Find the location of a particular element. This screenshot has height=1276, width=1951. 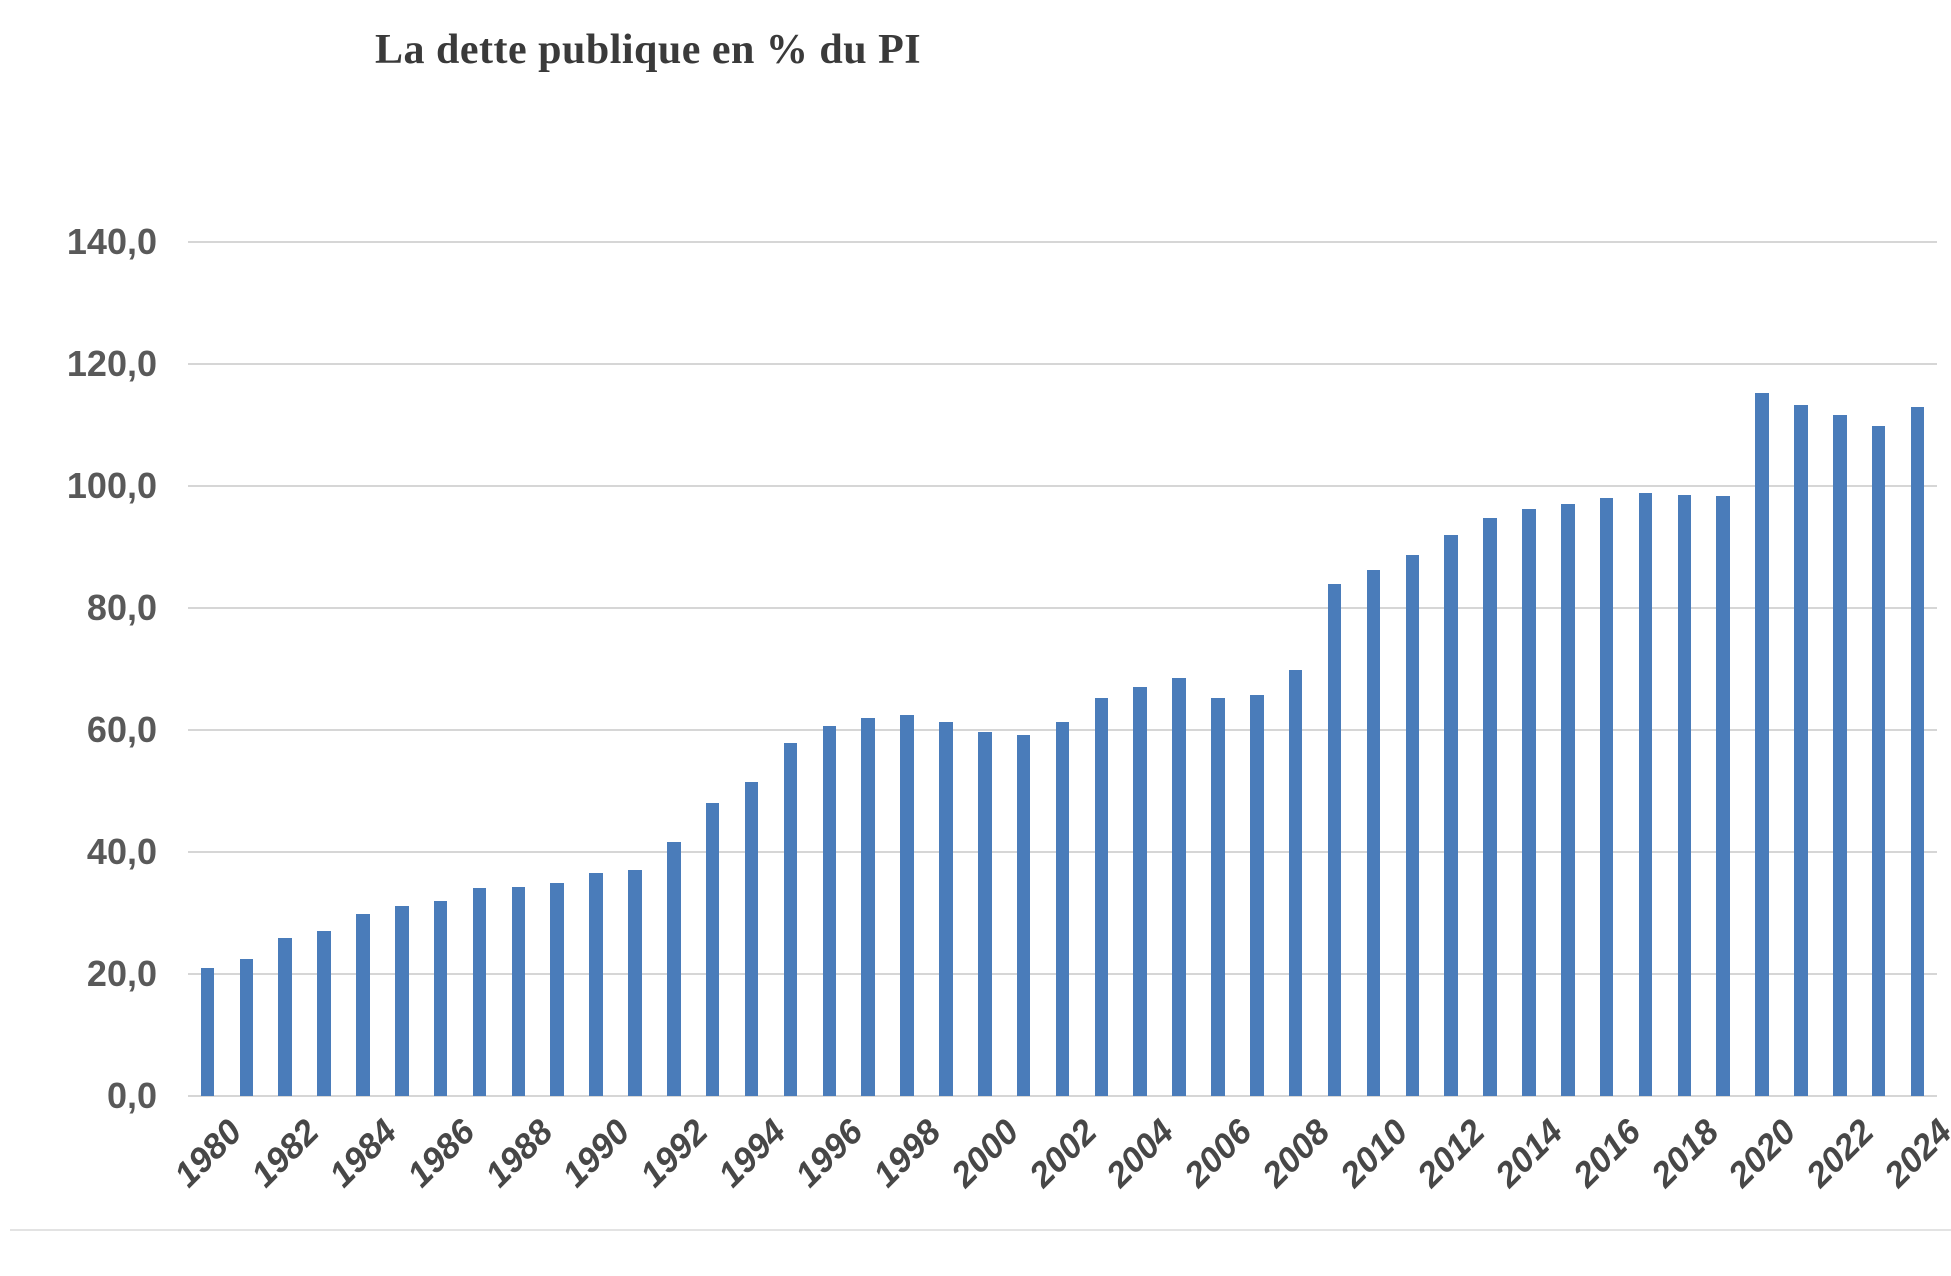

bar-2012 is located at coordinates (1451, 815).